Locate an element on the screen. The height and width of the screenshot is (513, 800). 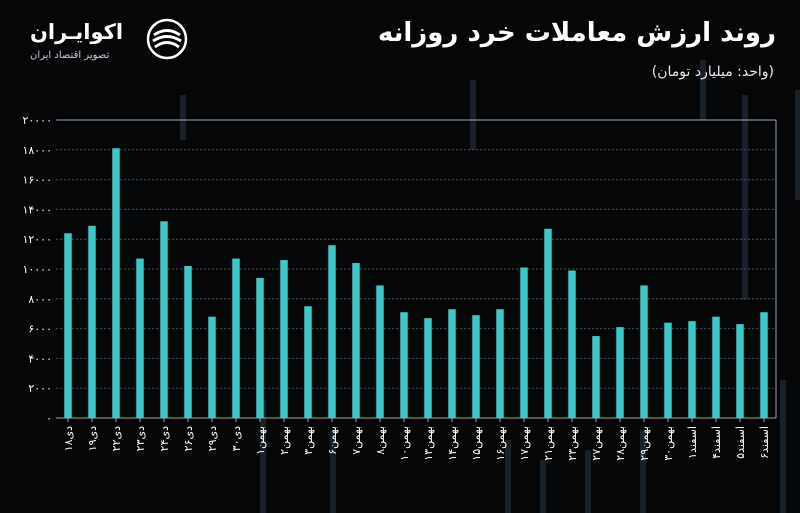
x-tick-label: ۱۸دی is located at coordinates (68, 438).